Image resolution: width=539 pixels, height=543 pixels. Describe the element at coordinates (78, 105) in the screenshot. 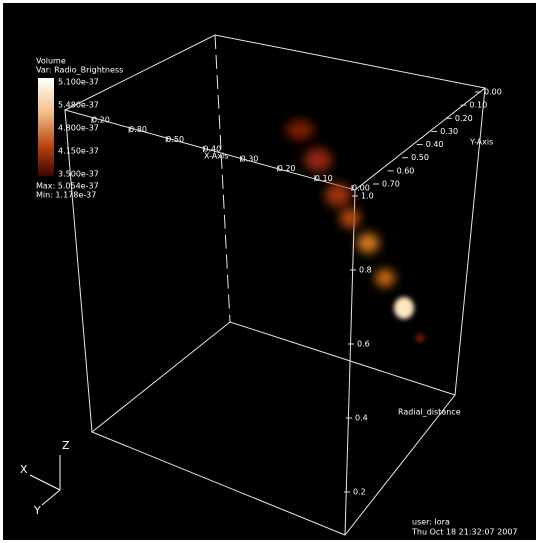

I see `legend-label: 5.480e-37` at that location.